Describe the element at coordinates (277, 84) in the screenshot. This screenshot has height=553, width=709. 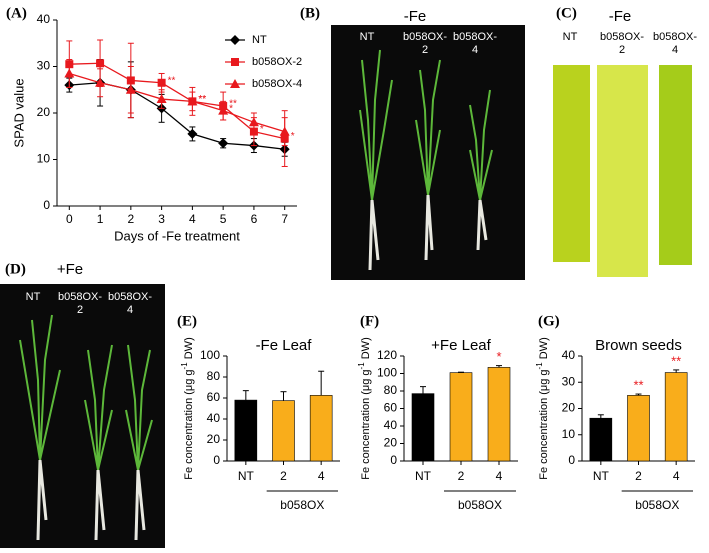
I see `legend-label: b058OX-4` at that location.